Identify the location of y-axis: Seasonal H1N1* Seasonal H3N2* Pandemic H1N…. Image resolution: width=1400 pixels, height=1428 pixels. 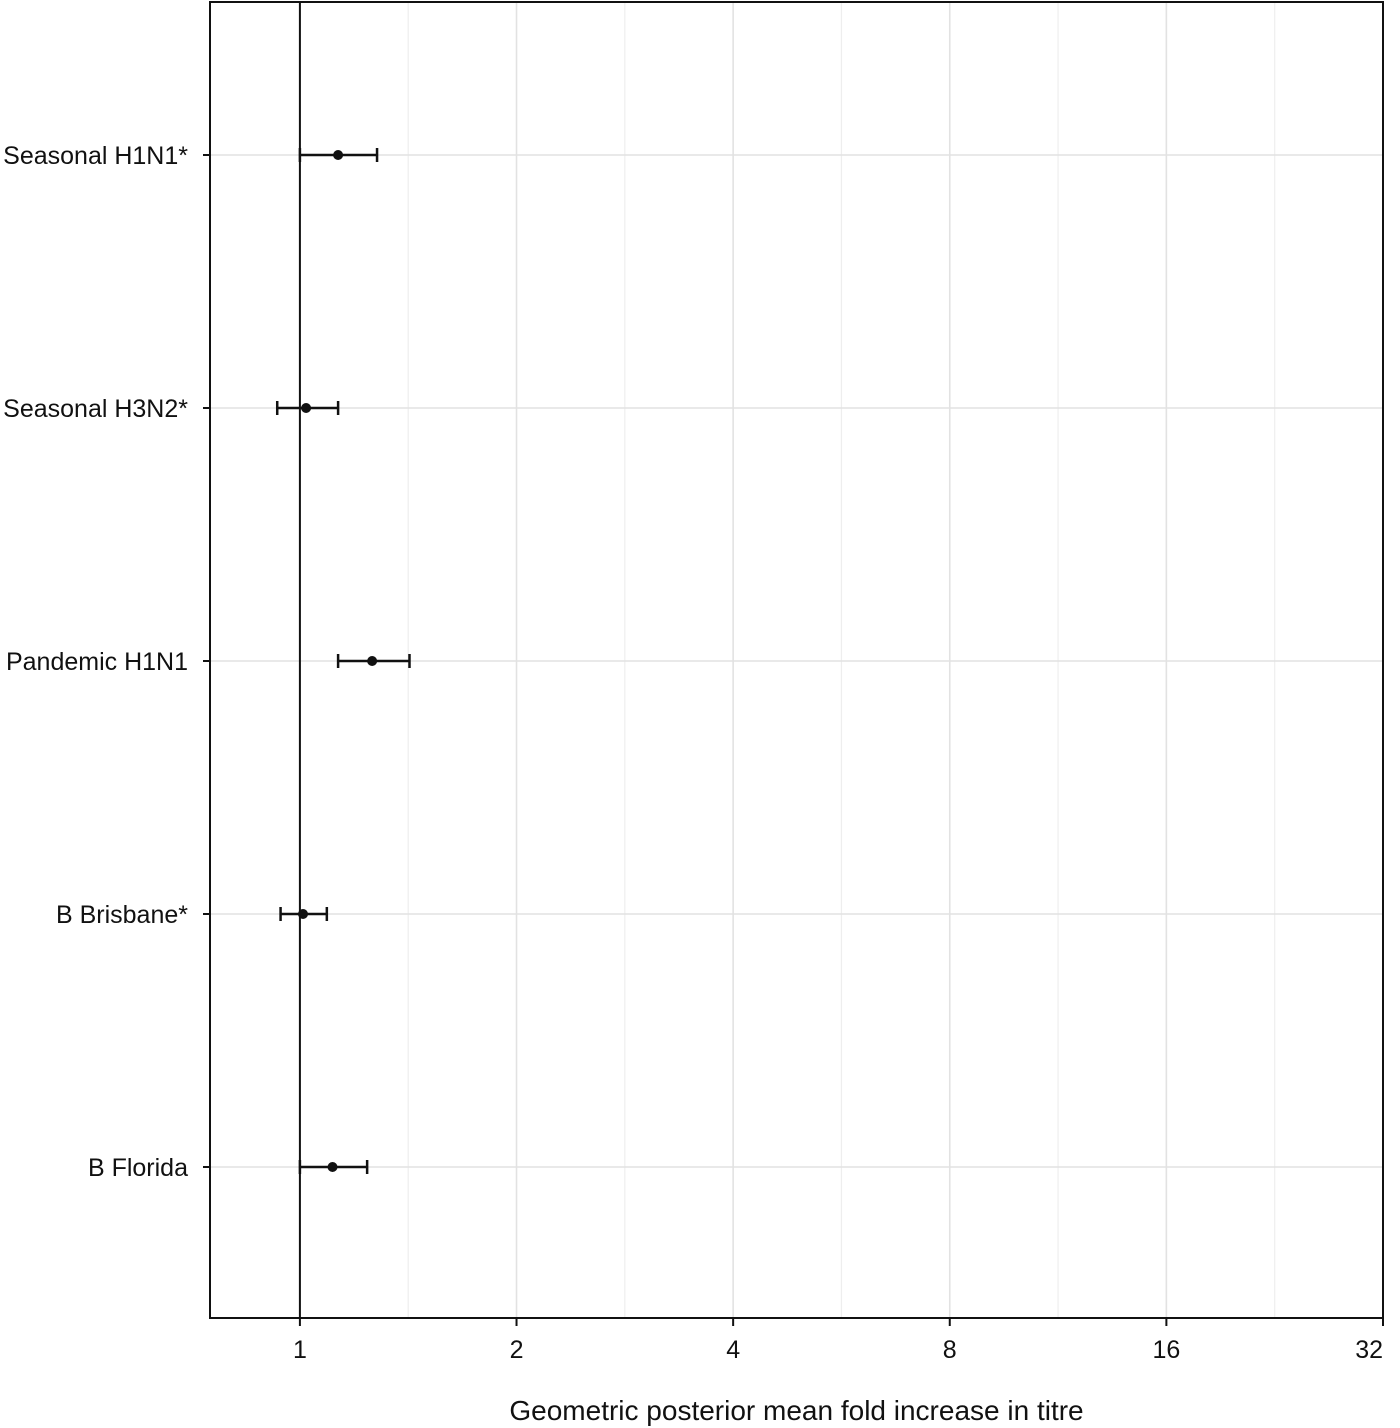
(106, 662).